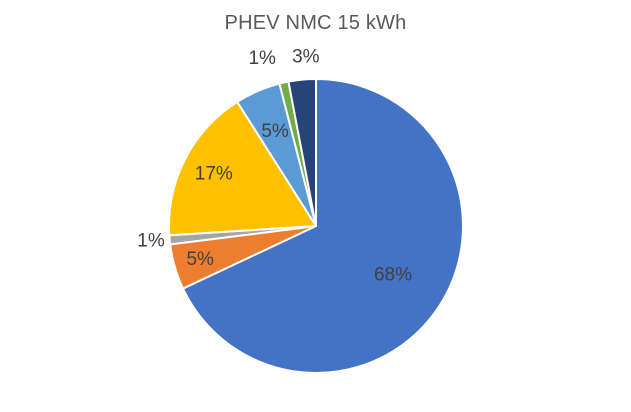  I want to click on slice-label-3: 1%, so click(151, 241).